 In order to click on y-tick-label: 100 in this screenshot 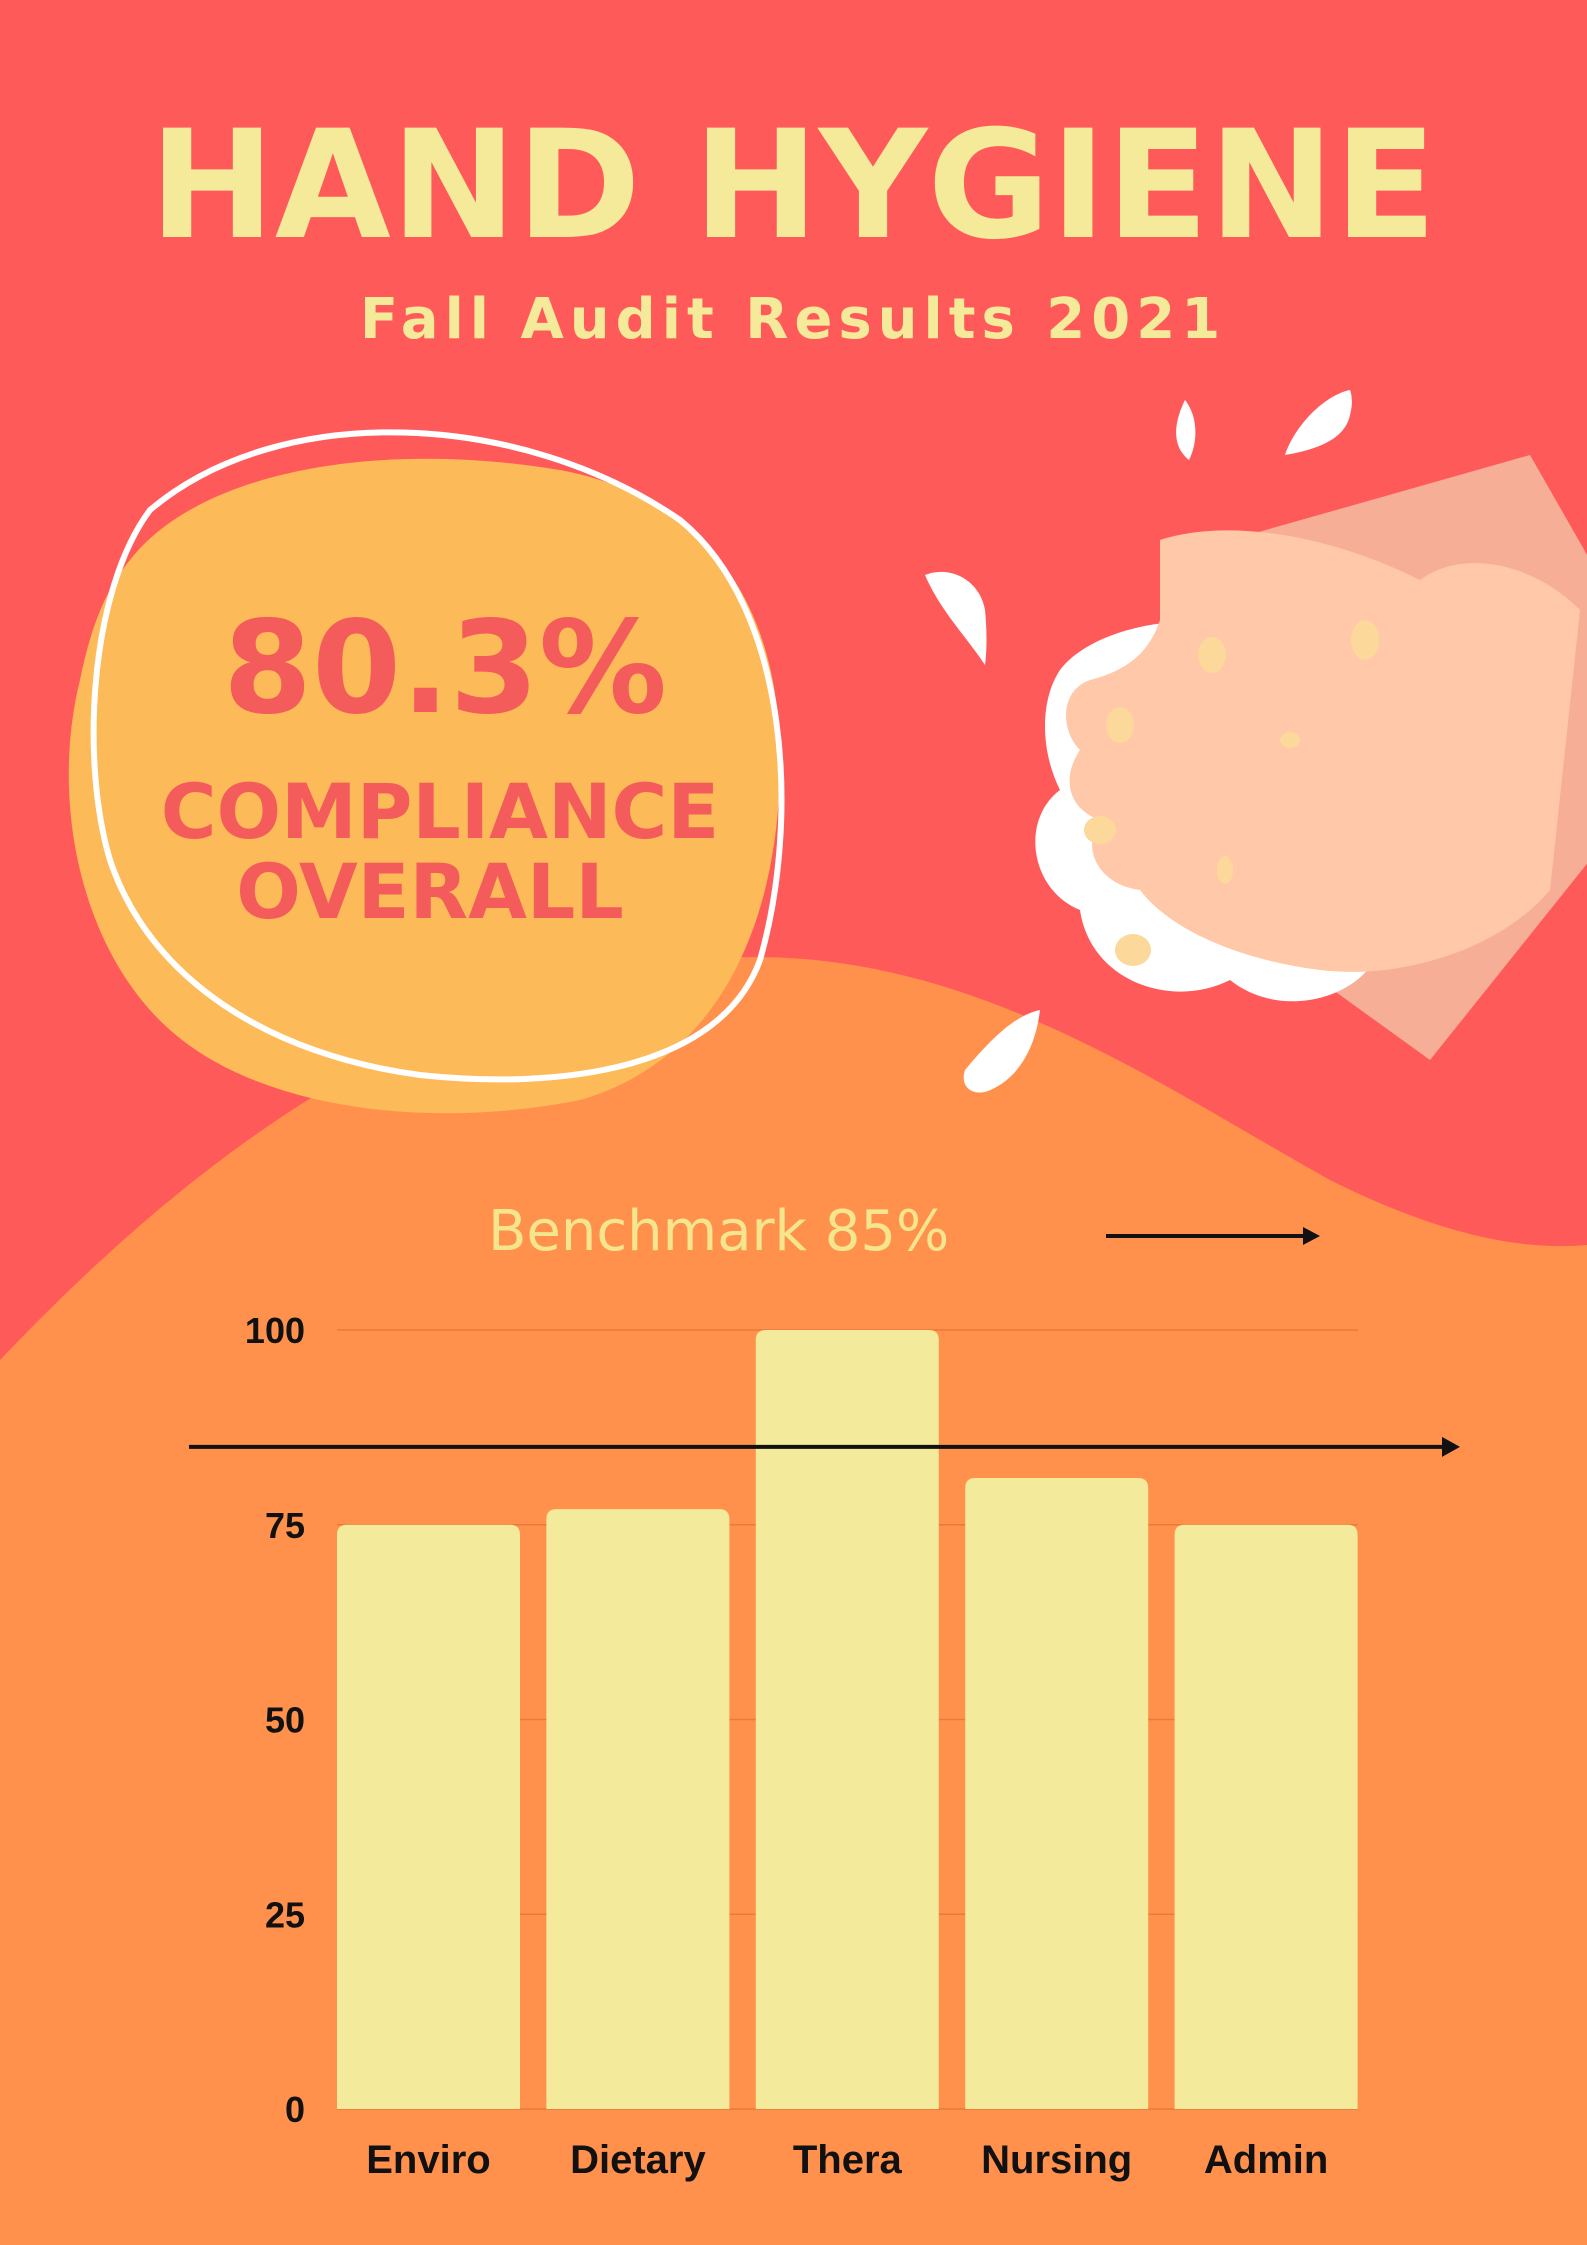, I will do `click(275, 1330)`.